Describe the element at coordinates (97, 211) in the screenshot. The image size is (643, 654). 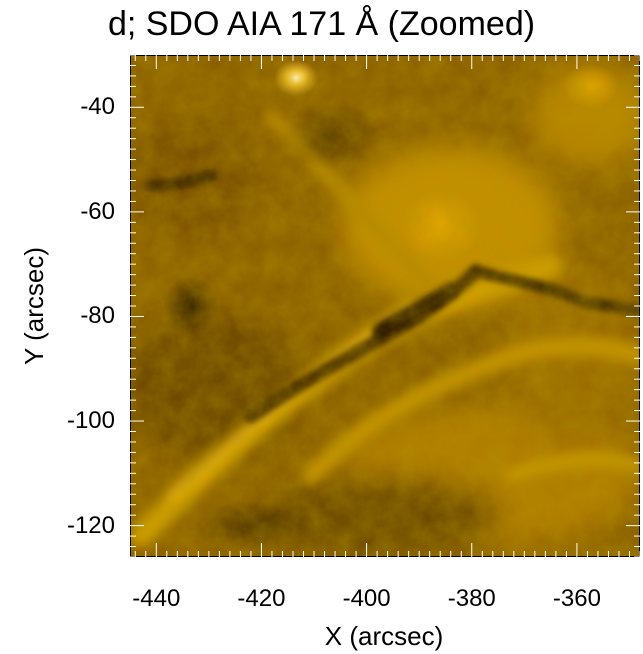
I see `y-tick-label: -60` at that location.